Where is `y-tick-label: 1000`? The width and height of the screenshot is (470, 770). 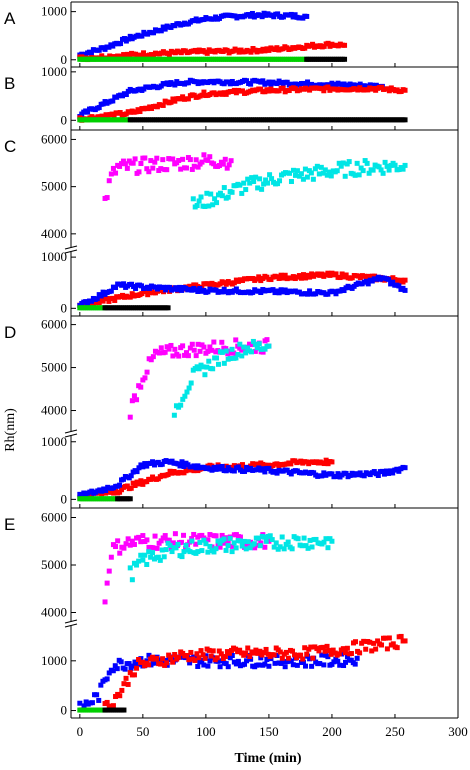
y-tick-label: 1000 is located at coordinates (54, 256).